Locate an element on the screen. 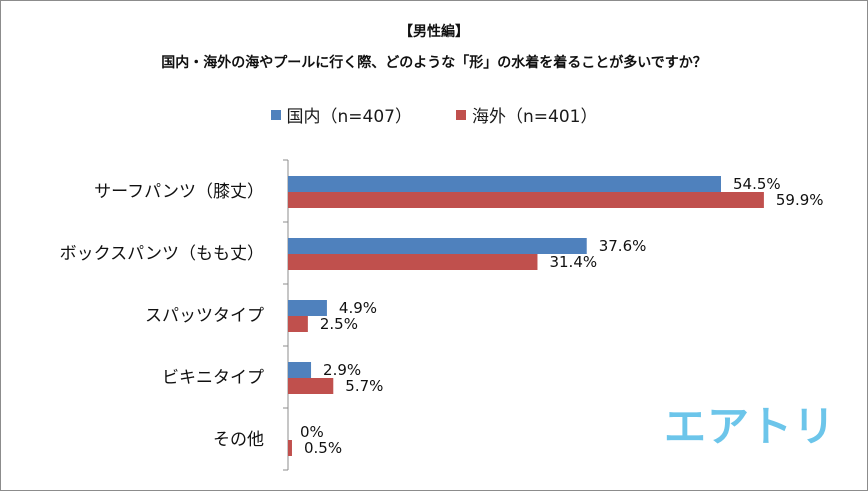 The image size is (868, 491). legend-swatch-domestic is located at coordinates (275, 114).